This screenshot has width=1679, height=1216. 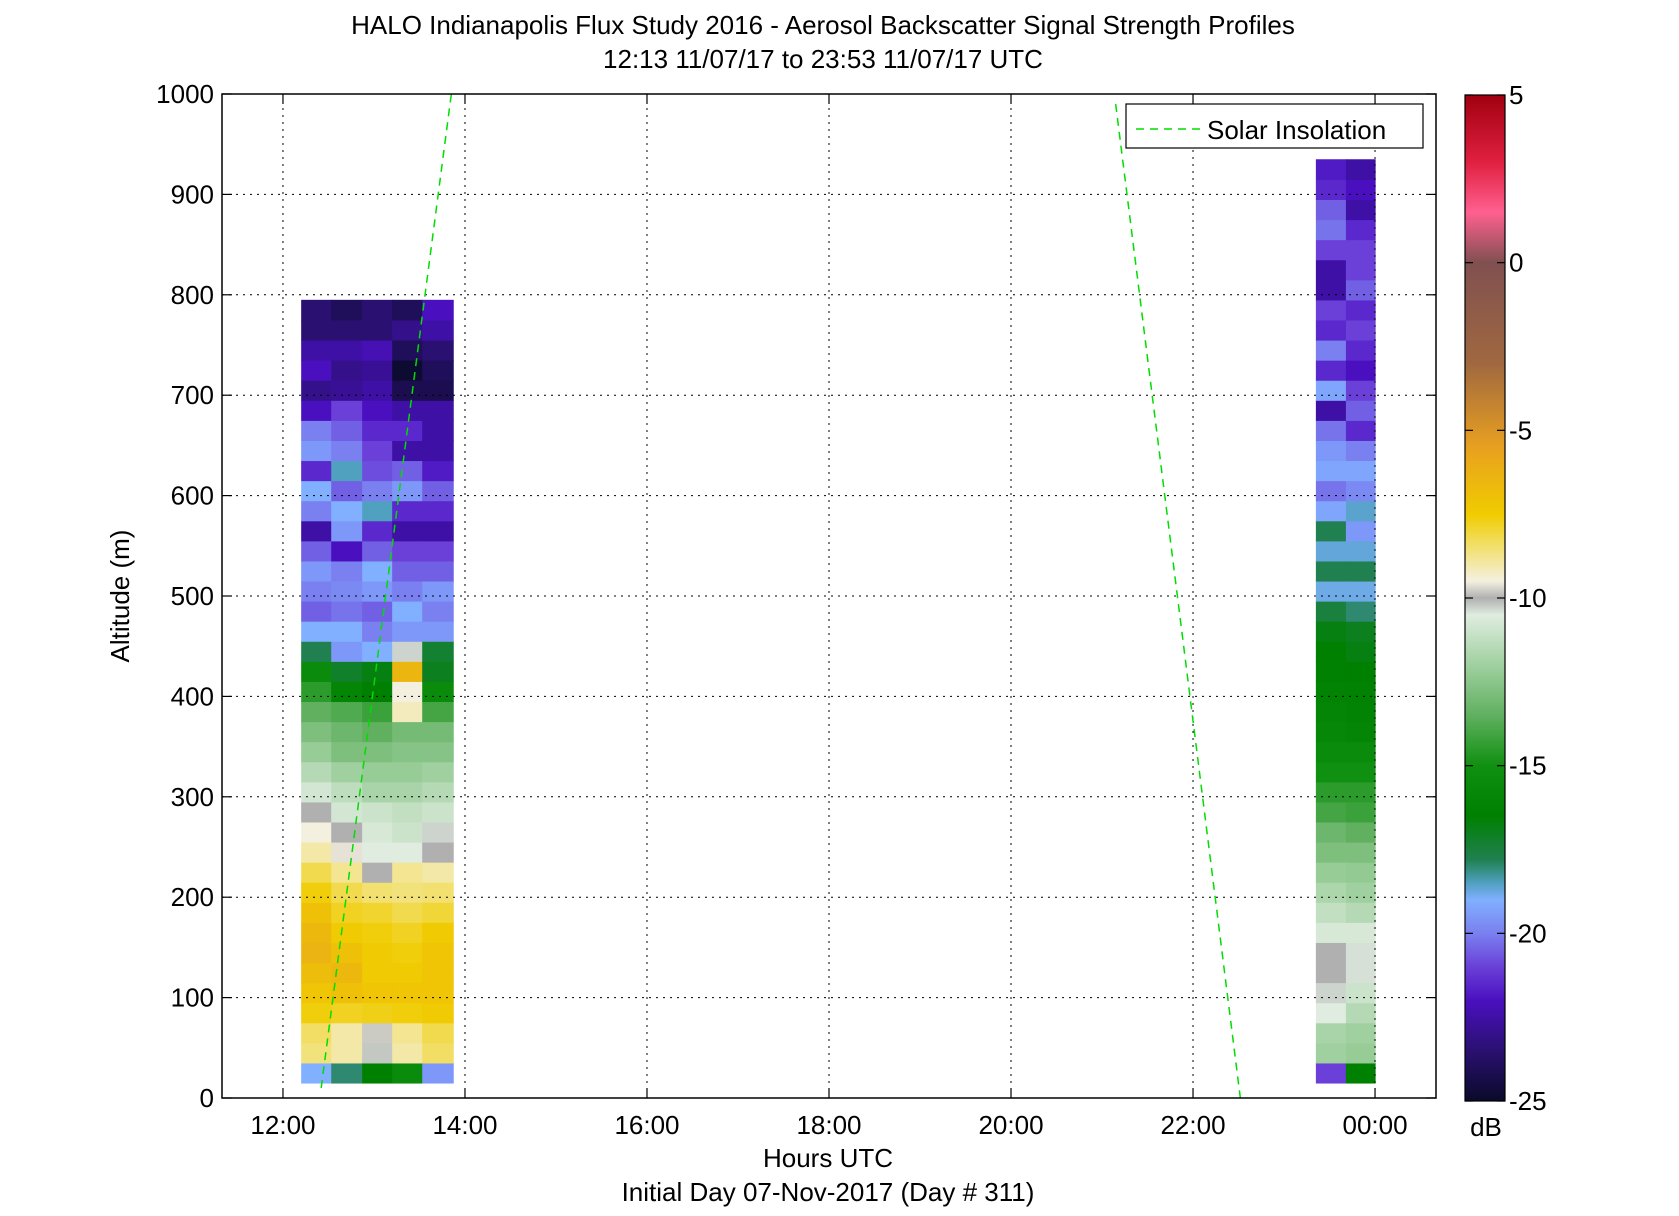 I want to click on legend: Solar Insolation, so click(x=1274, y=126).